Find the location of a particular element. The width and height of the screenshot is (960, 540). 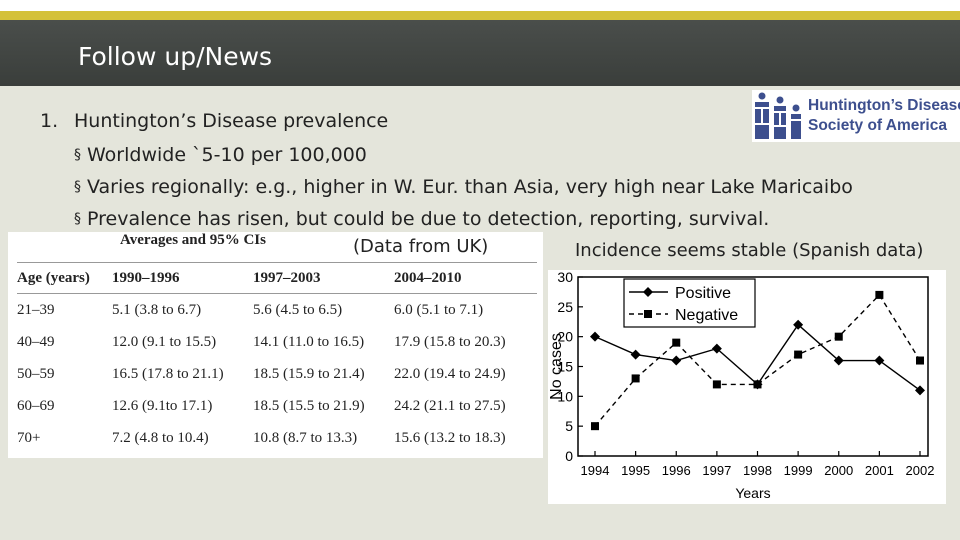

y-tick-label: 15 is located at coordinates (565, 367).